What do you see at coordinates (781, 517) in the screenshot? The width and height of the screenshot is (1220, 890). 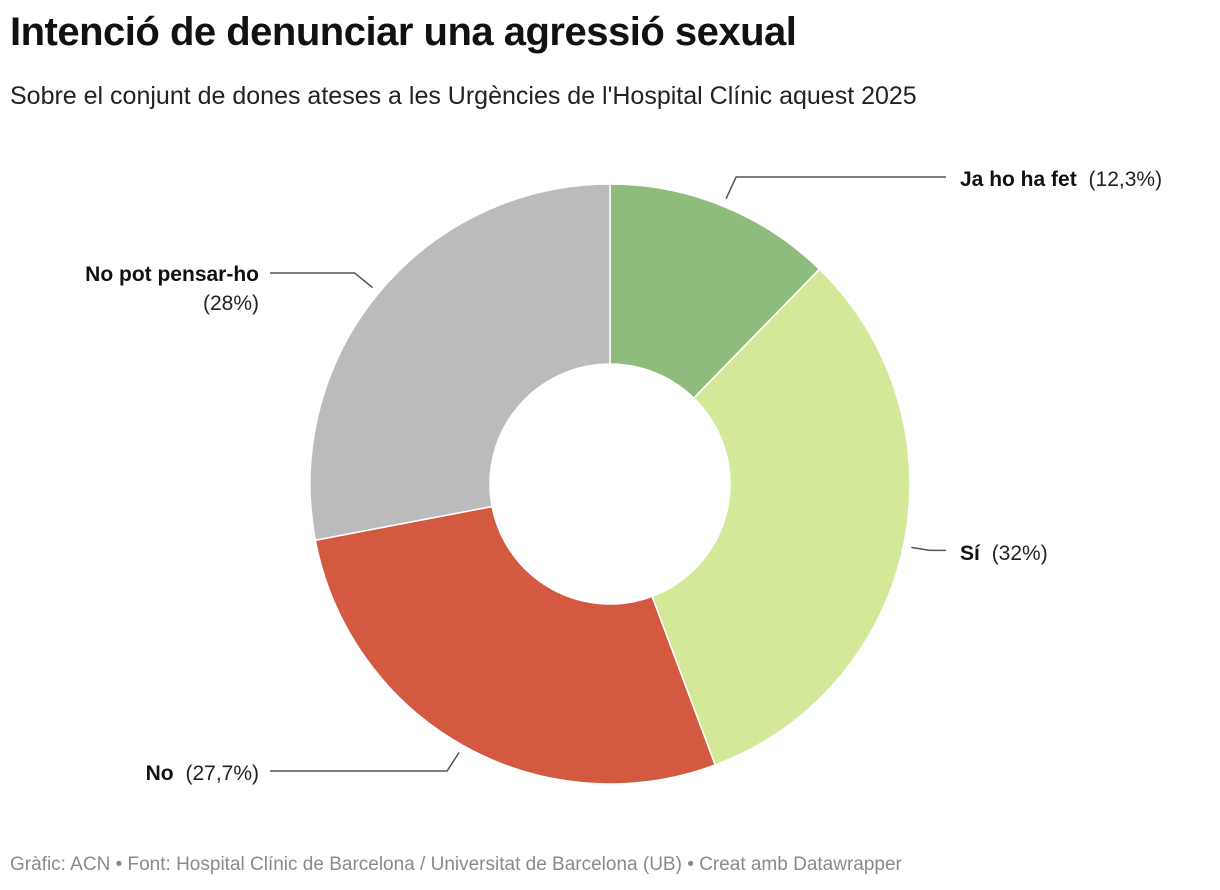 I see `donut-slice-s-` at bounding box center [781, 517].